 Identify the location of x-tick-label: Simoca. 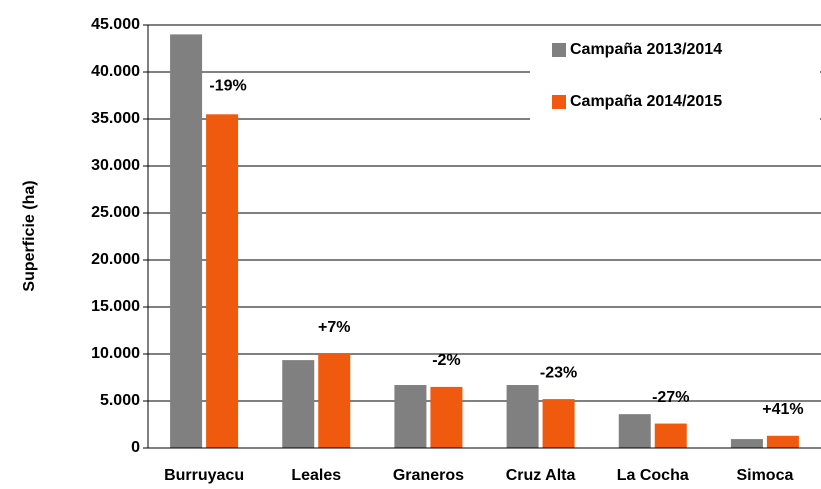
(764, 475).